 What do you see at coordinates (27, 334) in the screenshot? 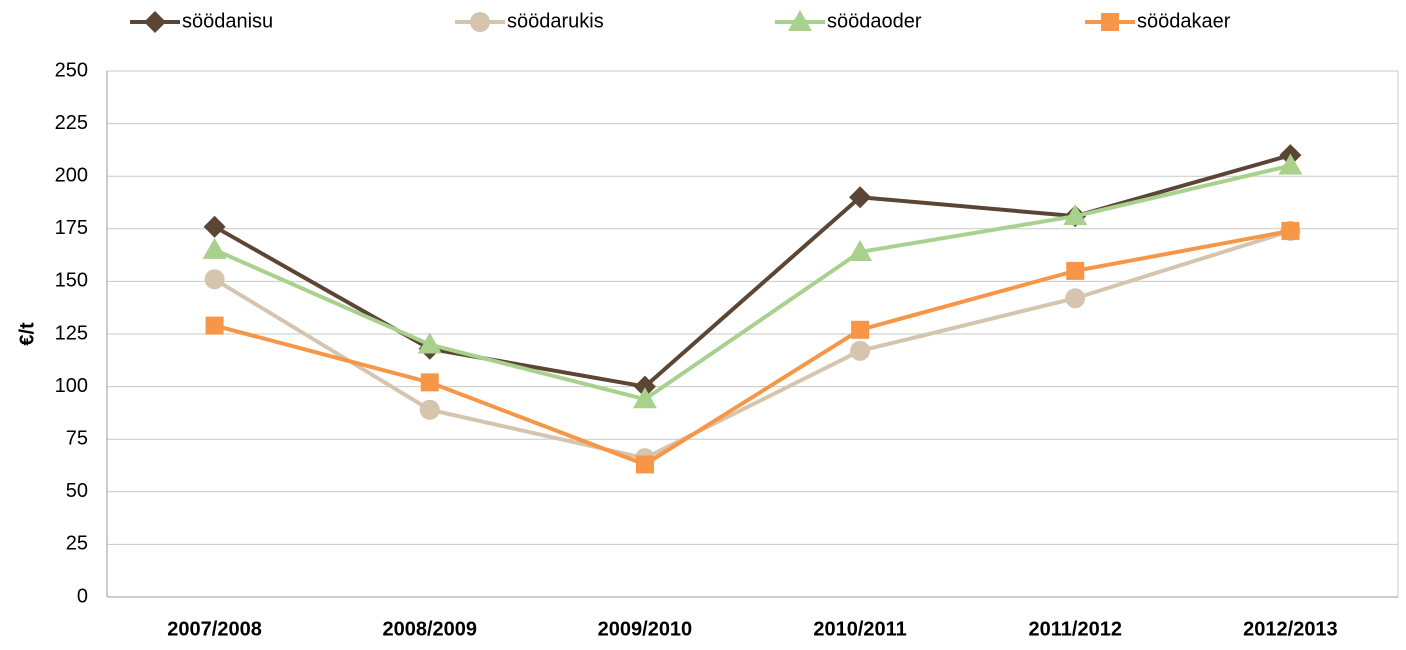
I see `y-axis-label: €/t` at bounding box center [27, 334].